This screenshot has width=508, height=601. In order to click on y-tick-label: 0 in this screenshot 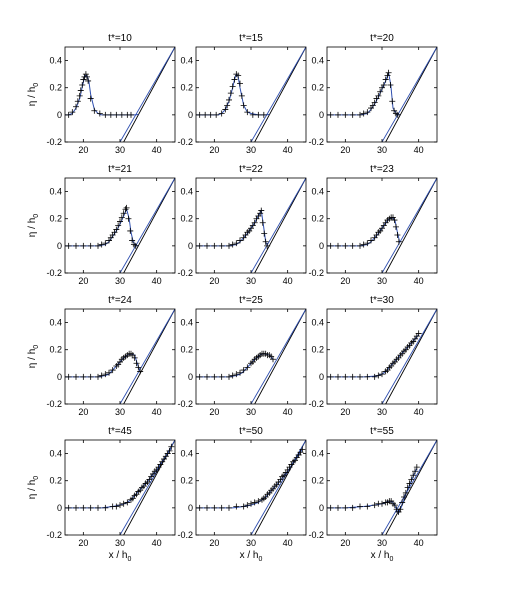, I will do `click(321, 508)`.